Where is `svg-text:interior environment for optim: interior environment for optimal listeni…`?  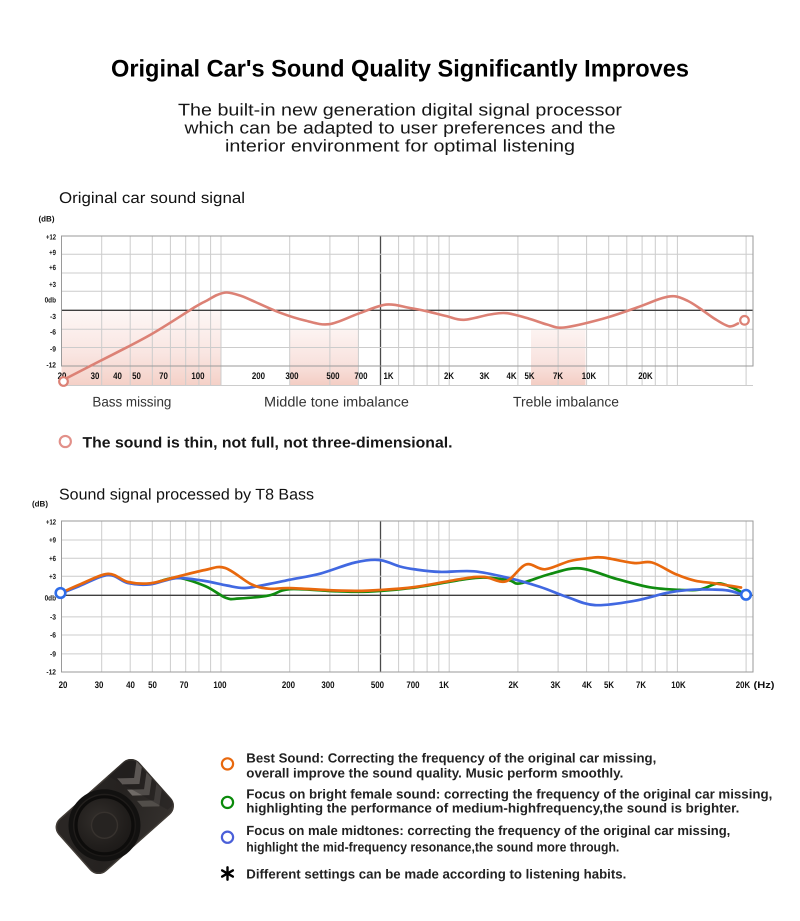 svg-text:interior environment for optim: interior environment for optimal listeni… is located at coordinates (400, 145).